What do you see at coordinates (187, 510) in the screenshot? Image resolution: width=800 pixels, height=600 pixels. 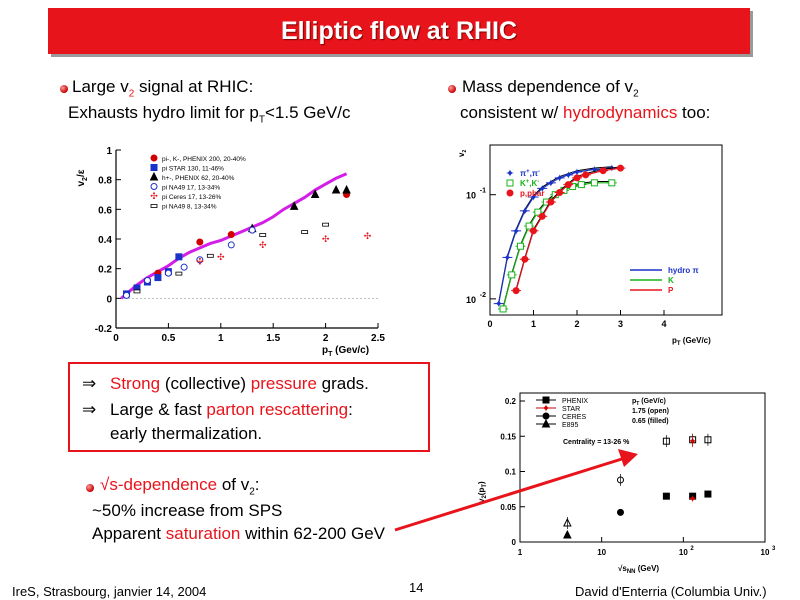 I see `sqrt-line-2: ~50% increase from SPS` at bounding box center [187, 510].